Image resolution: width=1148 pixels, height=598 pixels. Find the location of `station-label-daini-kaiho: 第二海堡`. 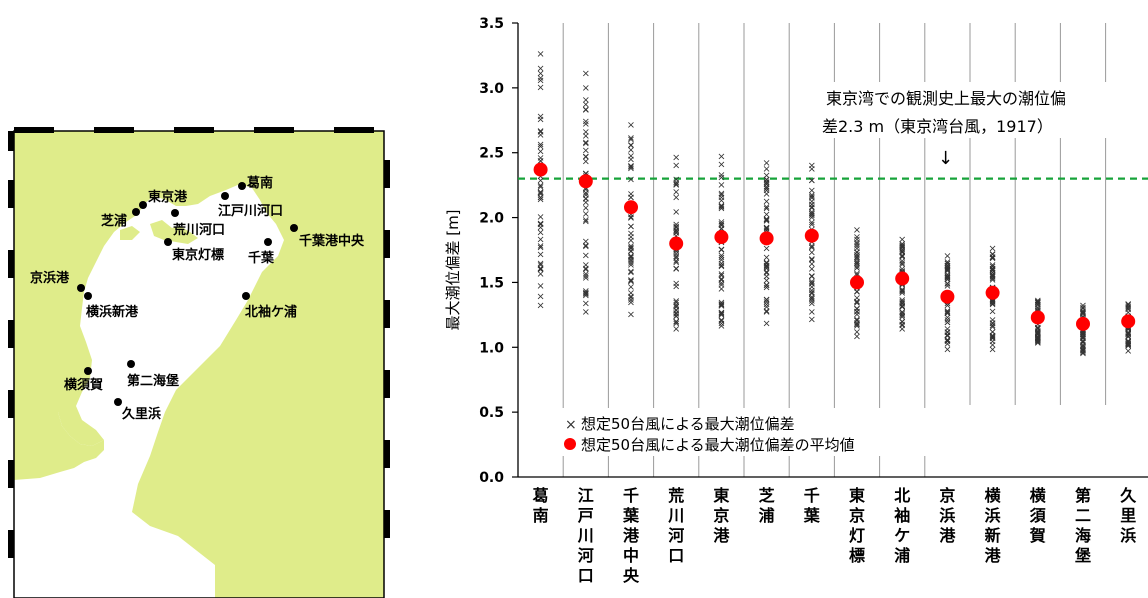

station-label-daini-kaiho: 第二海堡 is located at coordinates (153, 381).